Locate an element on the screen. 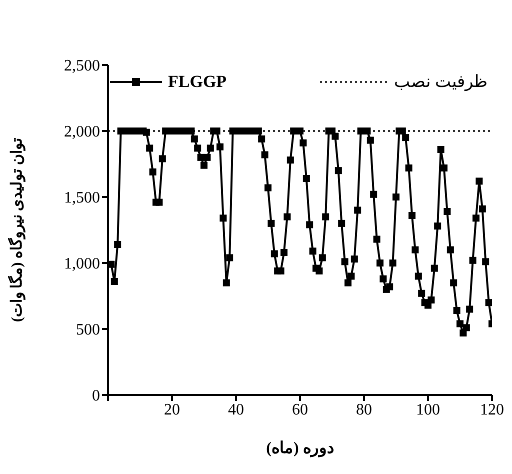 Image resolution: width=512 pixels, height=474 pixels. x-tick-label: 100 is located at coordinates (428, 409).